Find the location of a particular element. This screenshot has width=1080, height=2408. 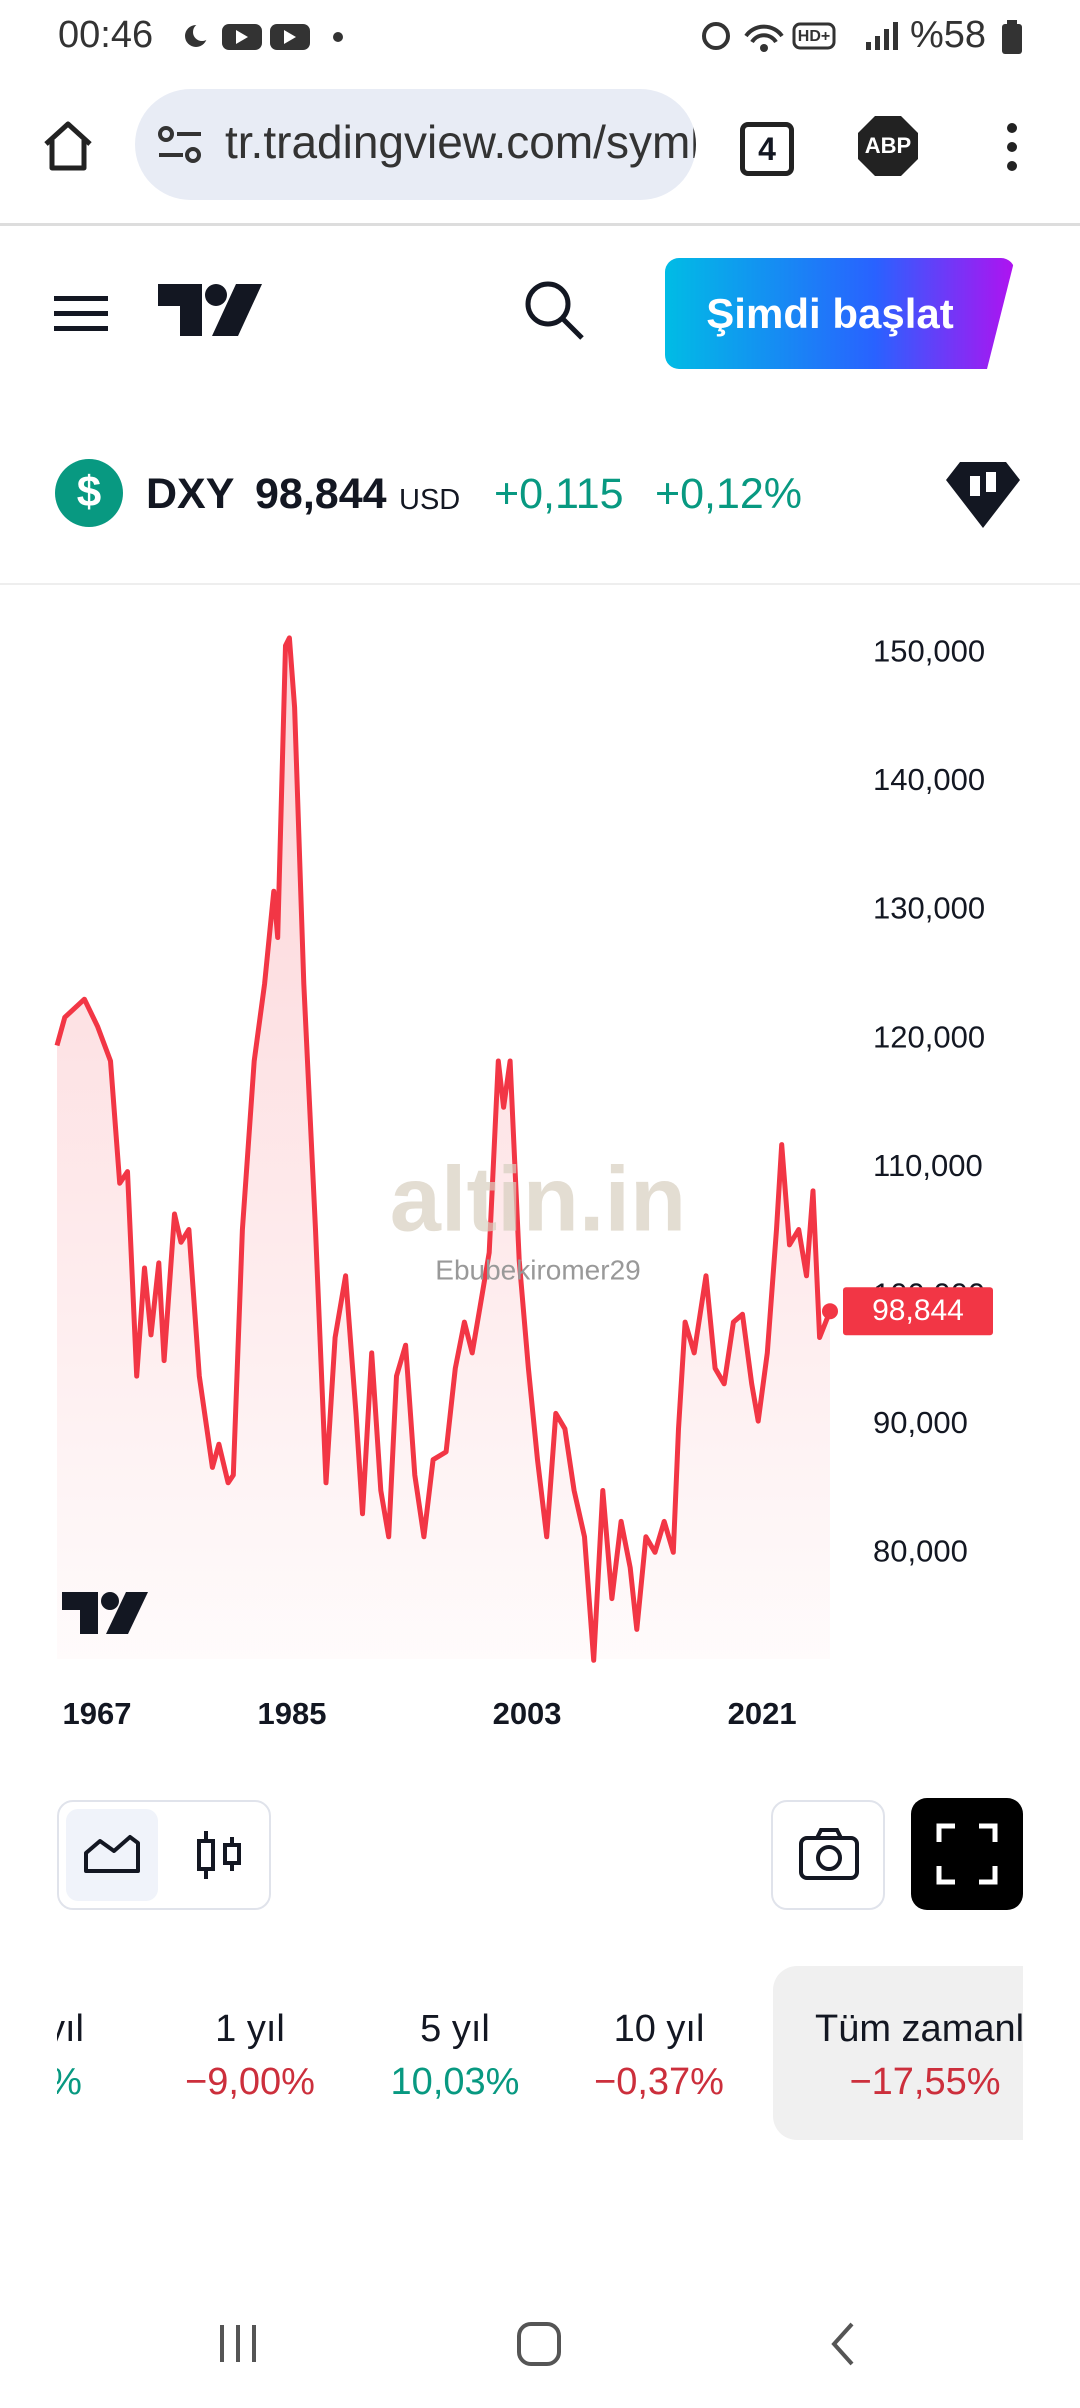

last-price-dot is located at coordinates (830, 1311).